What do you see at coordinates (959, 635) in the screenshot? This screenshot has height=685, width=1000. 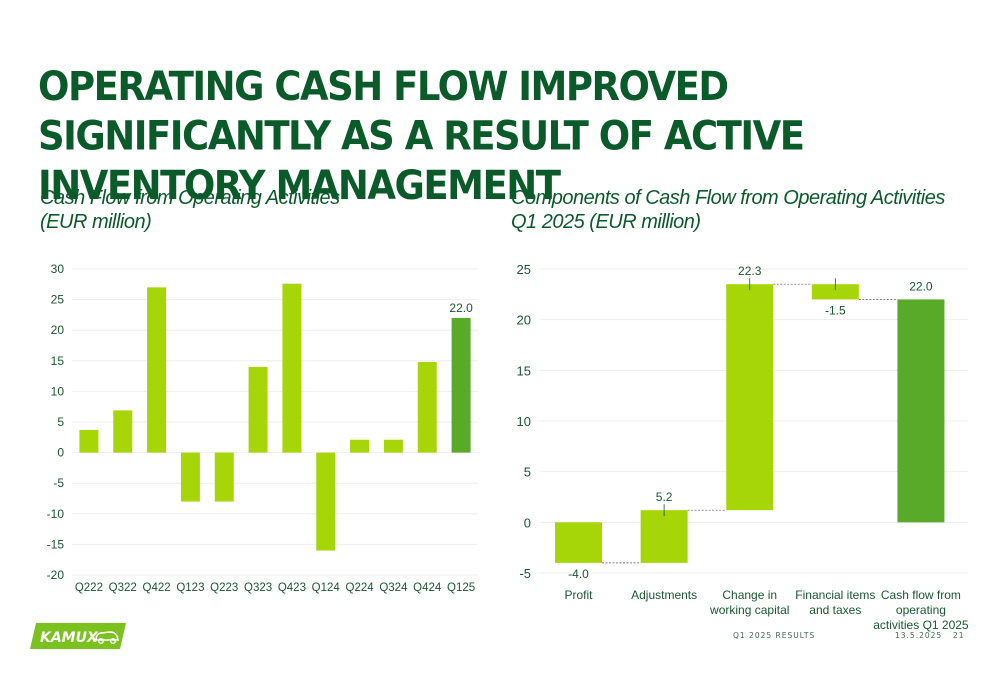 I see `footer-page-number: 21` at bounding box center [959, 635].